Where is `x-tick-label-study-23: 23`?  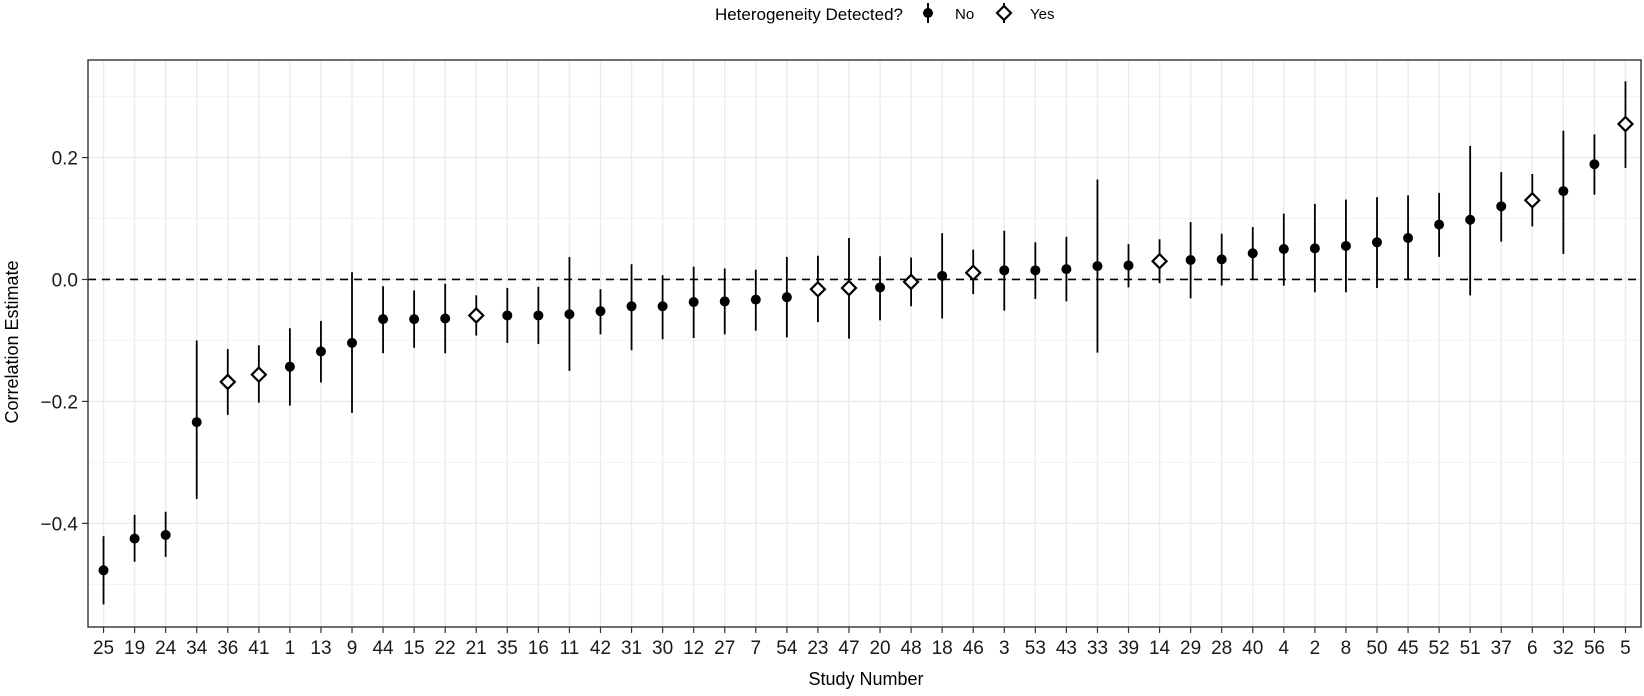 x-tick-label-study-23: 23 is located at coordinates (817, 648).